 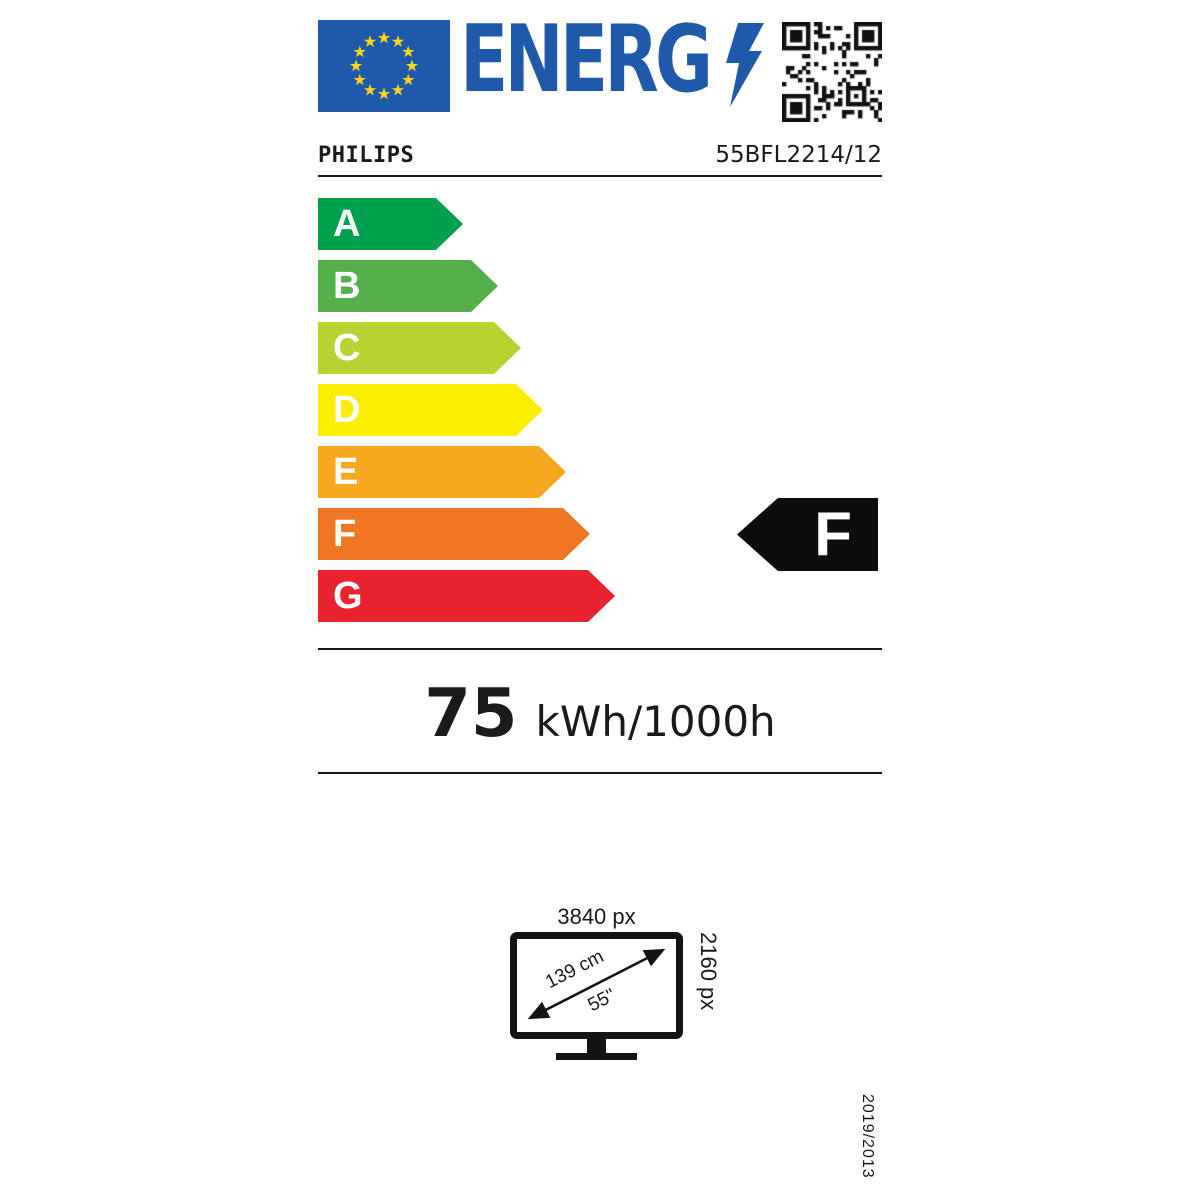 What do you see at coordinates (833, 534) in the screenshot?
I see `indicator-class-letter: F` at bounding box center [833, 534].